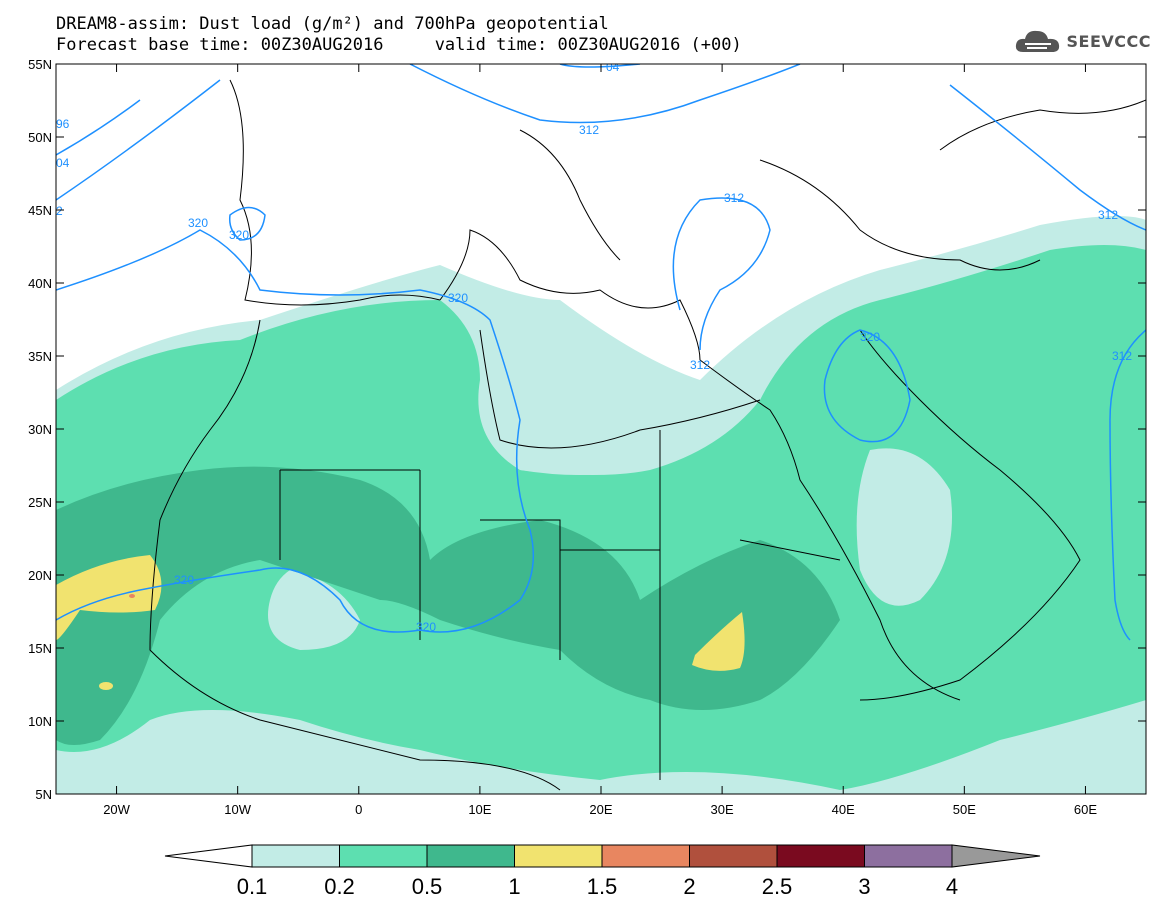 Image resolution: width=1165 pixels, height=907 pixels. Describe the element at coordinates (40, 648) in the screenshot. I see `lat-tick-label: 15N` at that location.